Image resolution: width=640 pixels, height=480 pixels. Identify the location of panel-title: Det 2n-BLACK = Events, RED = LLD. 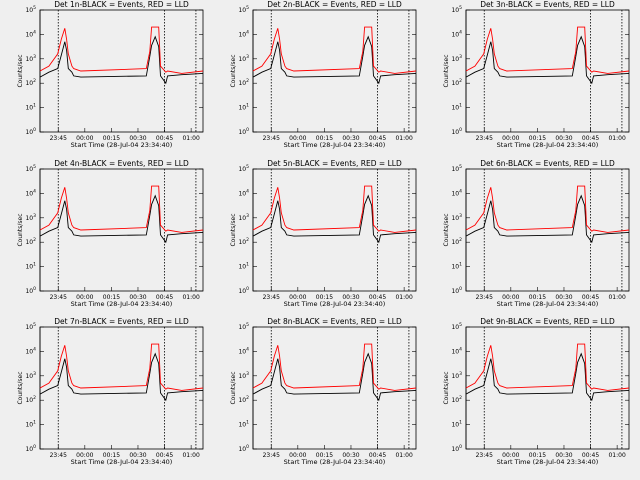
(334, 4).